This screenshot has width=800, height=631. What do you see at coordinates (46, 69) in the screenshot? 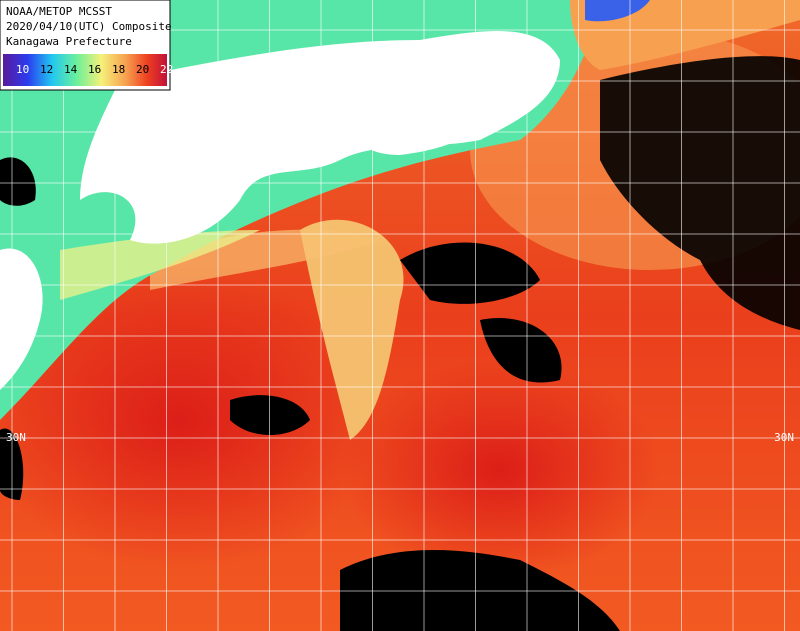
I see `color-scale-label: 12` at bounding box center [46, 69].